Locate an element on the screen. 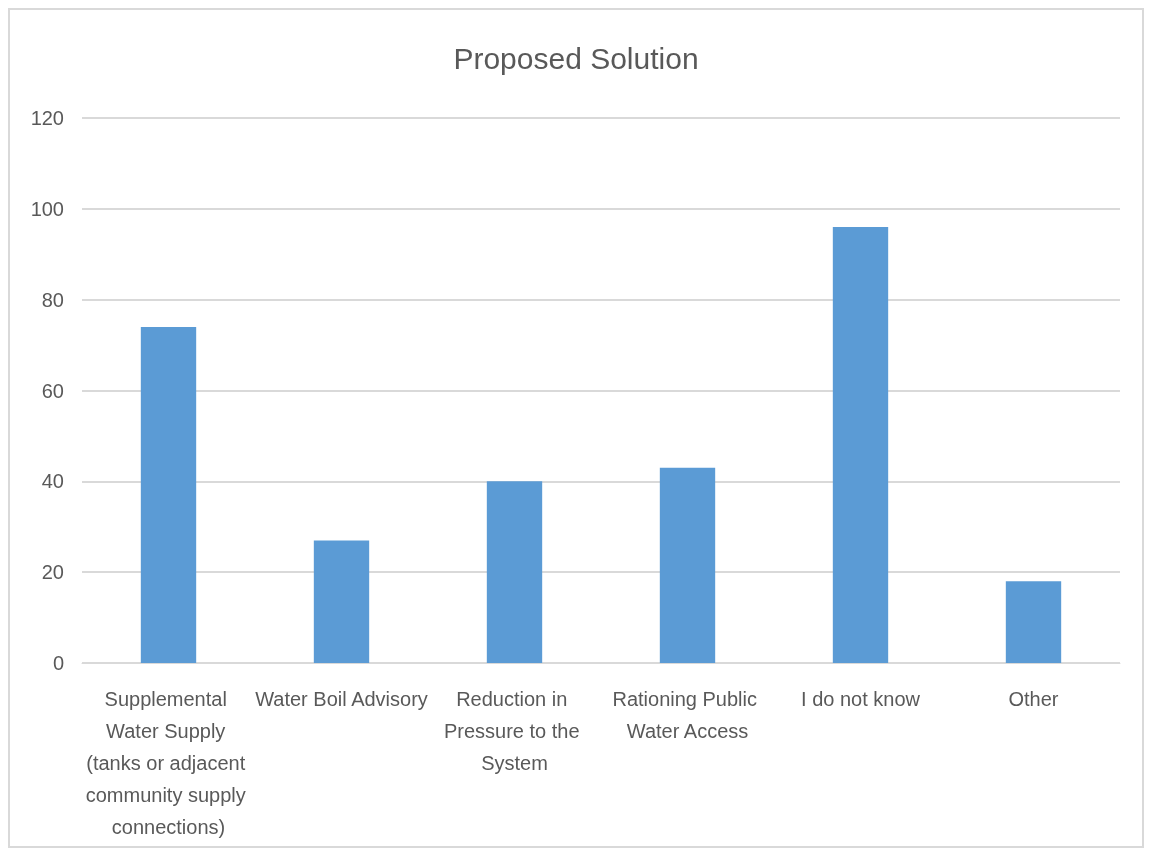 The width and height of the screenshot is (1152, 856). y-tick-label: 80 is located at coordinates (52, 299).